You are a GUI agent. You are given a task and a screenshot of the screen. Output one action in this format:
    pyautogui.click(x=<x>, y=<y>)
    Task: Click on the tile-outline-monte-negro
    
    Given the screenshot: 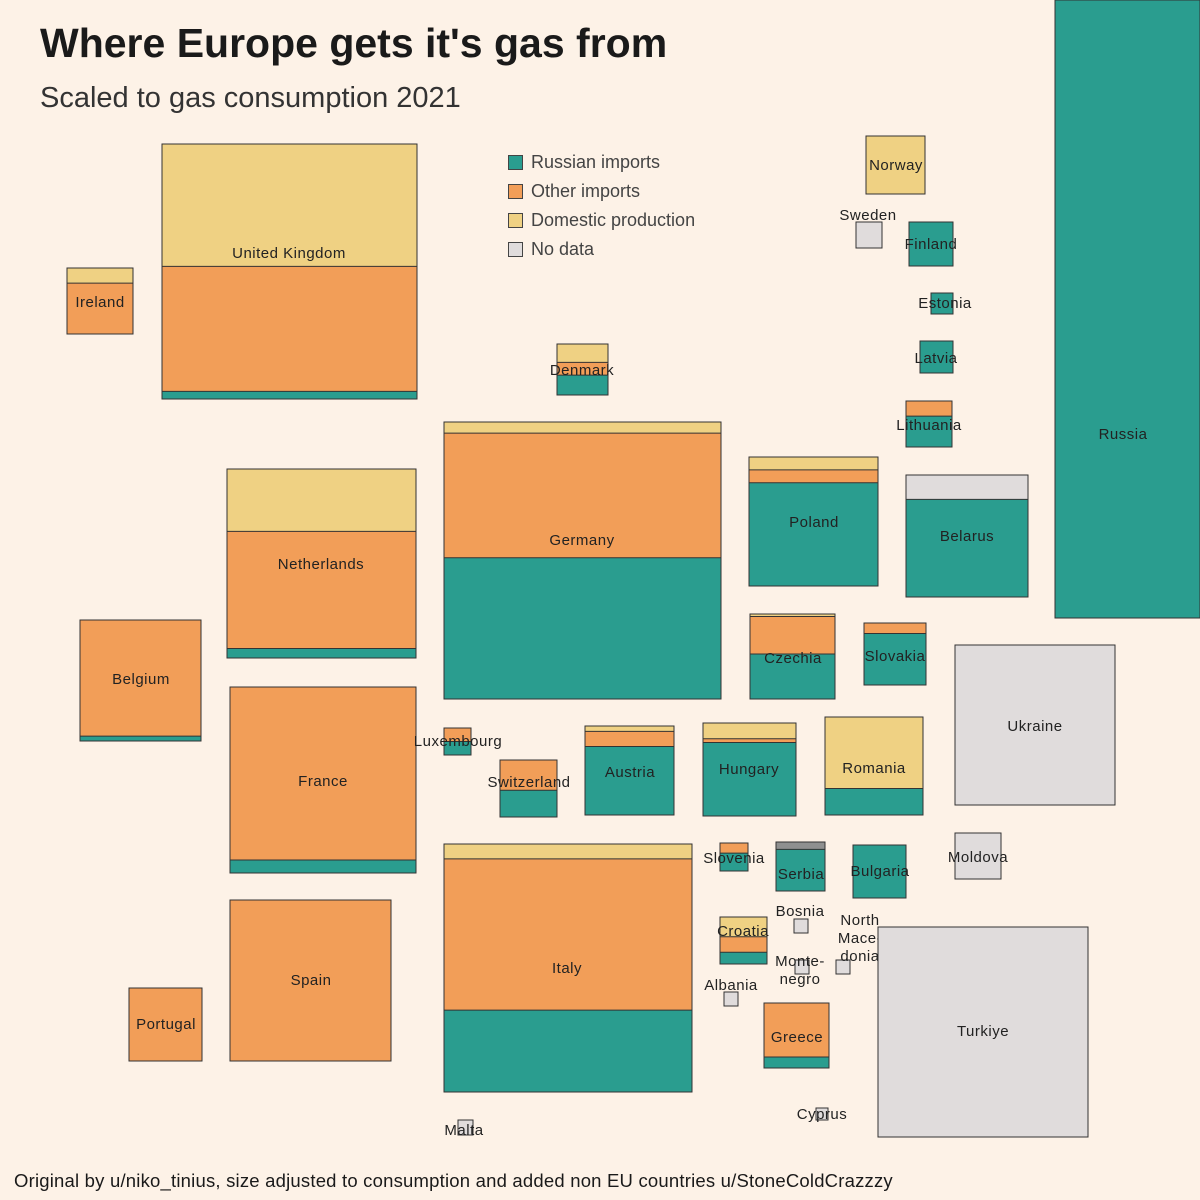 What is the action you would take?
    pyautogui.click(x=802, y=967)
    